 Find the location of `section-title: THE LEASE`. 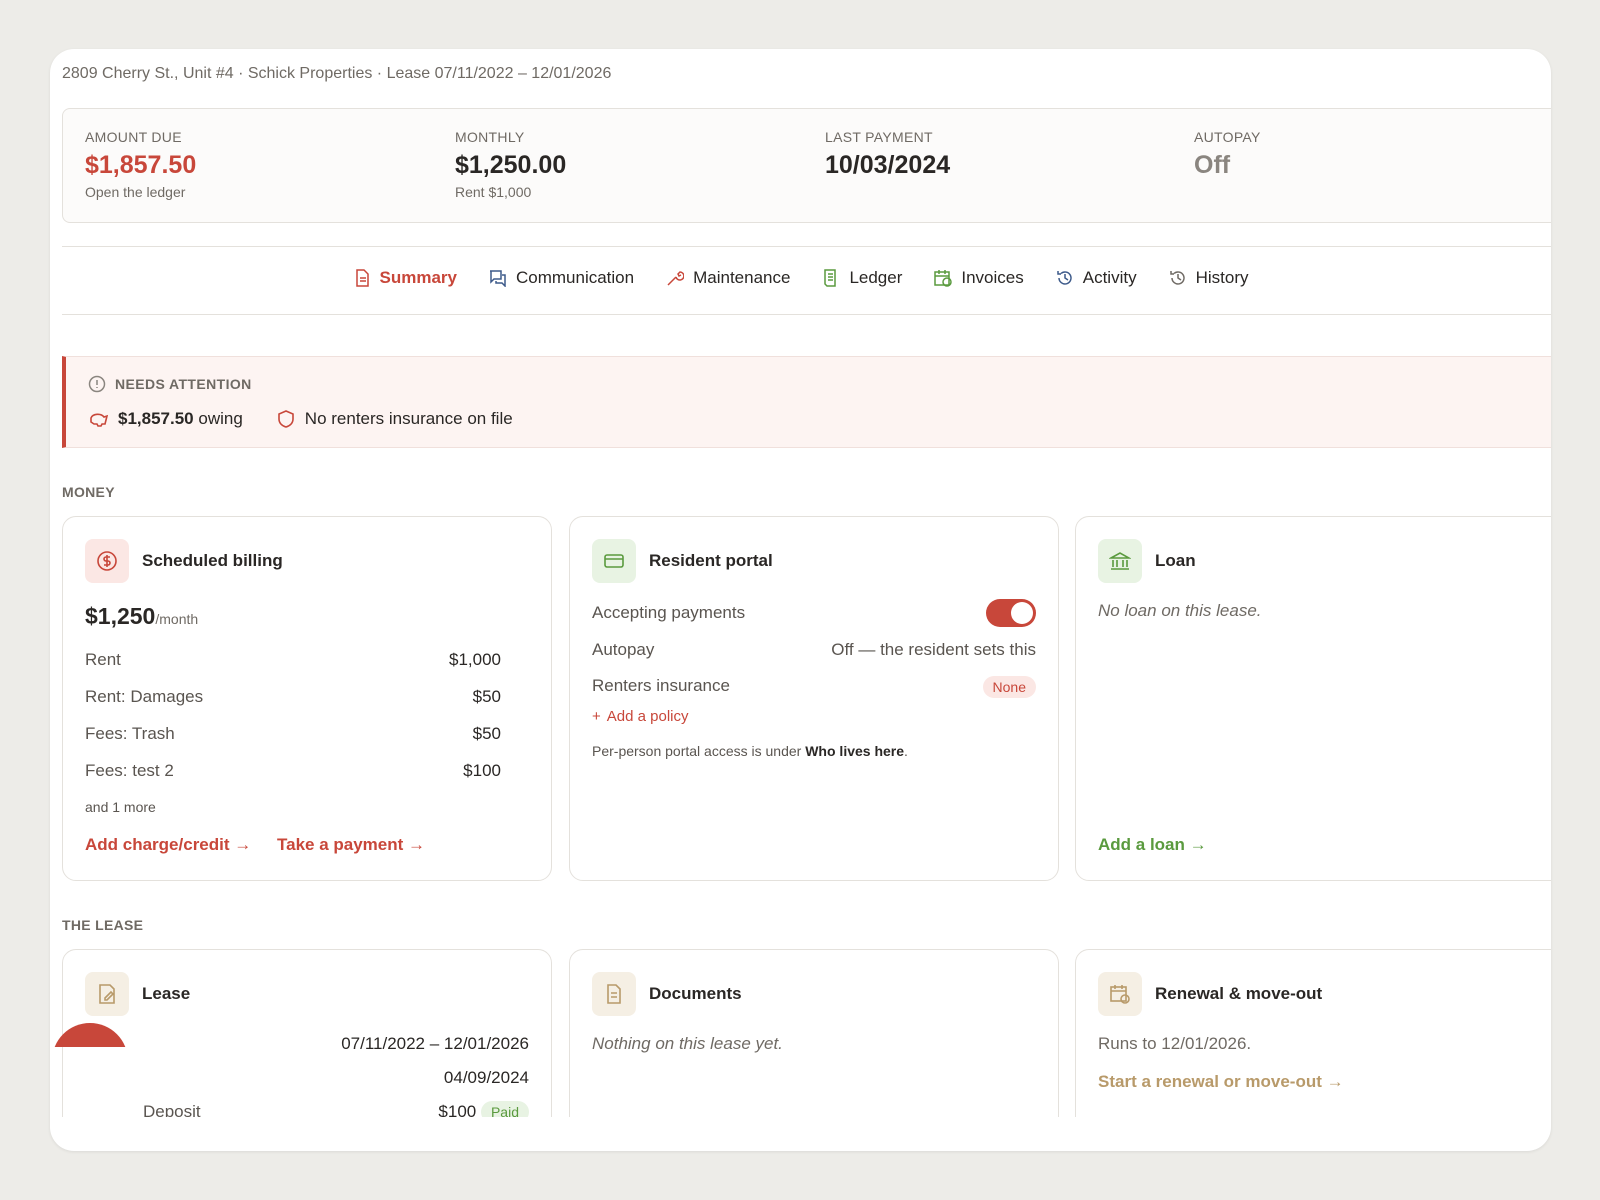

section-title: THE LEASE is located at coordinates (103, 925).